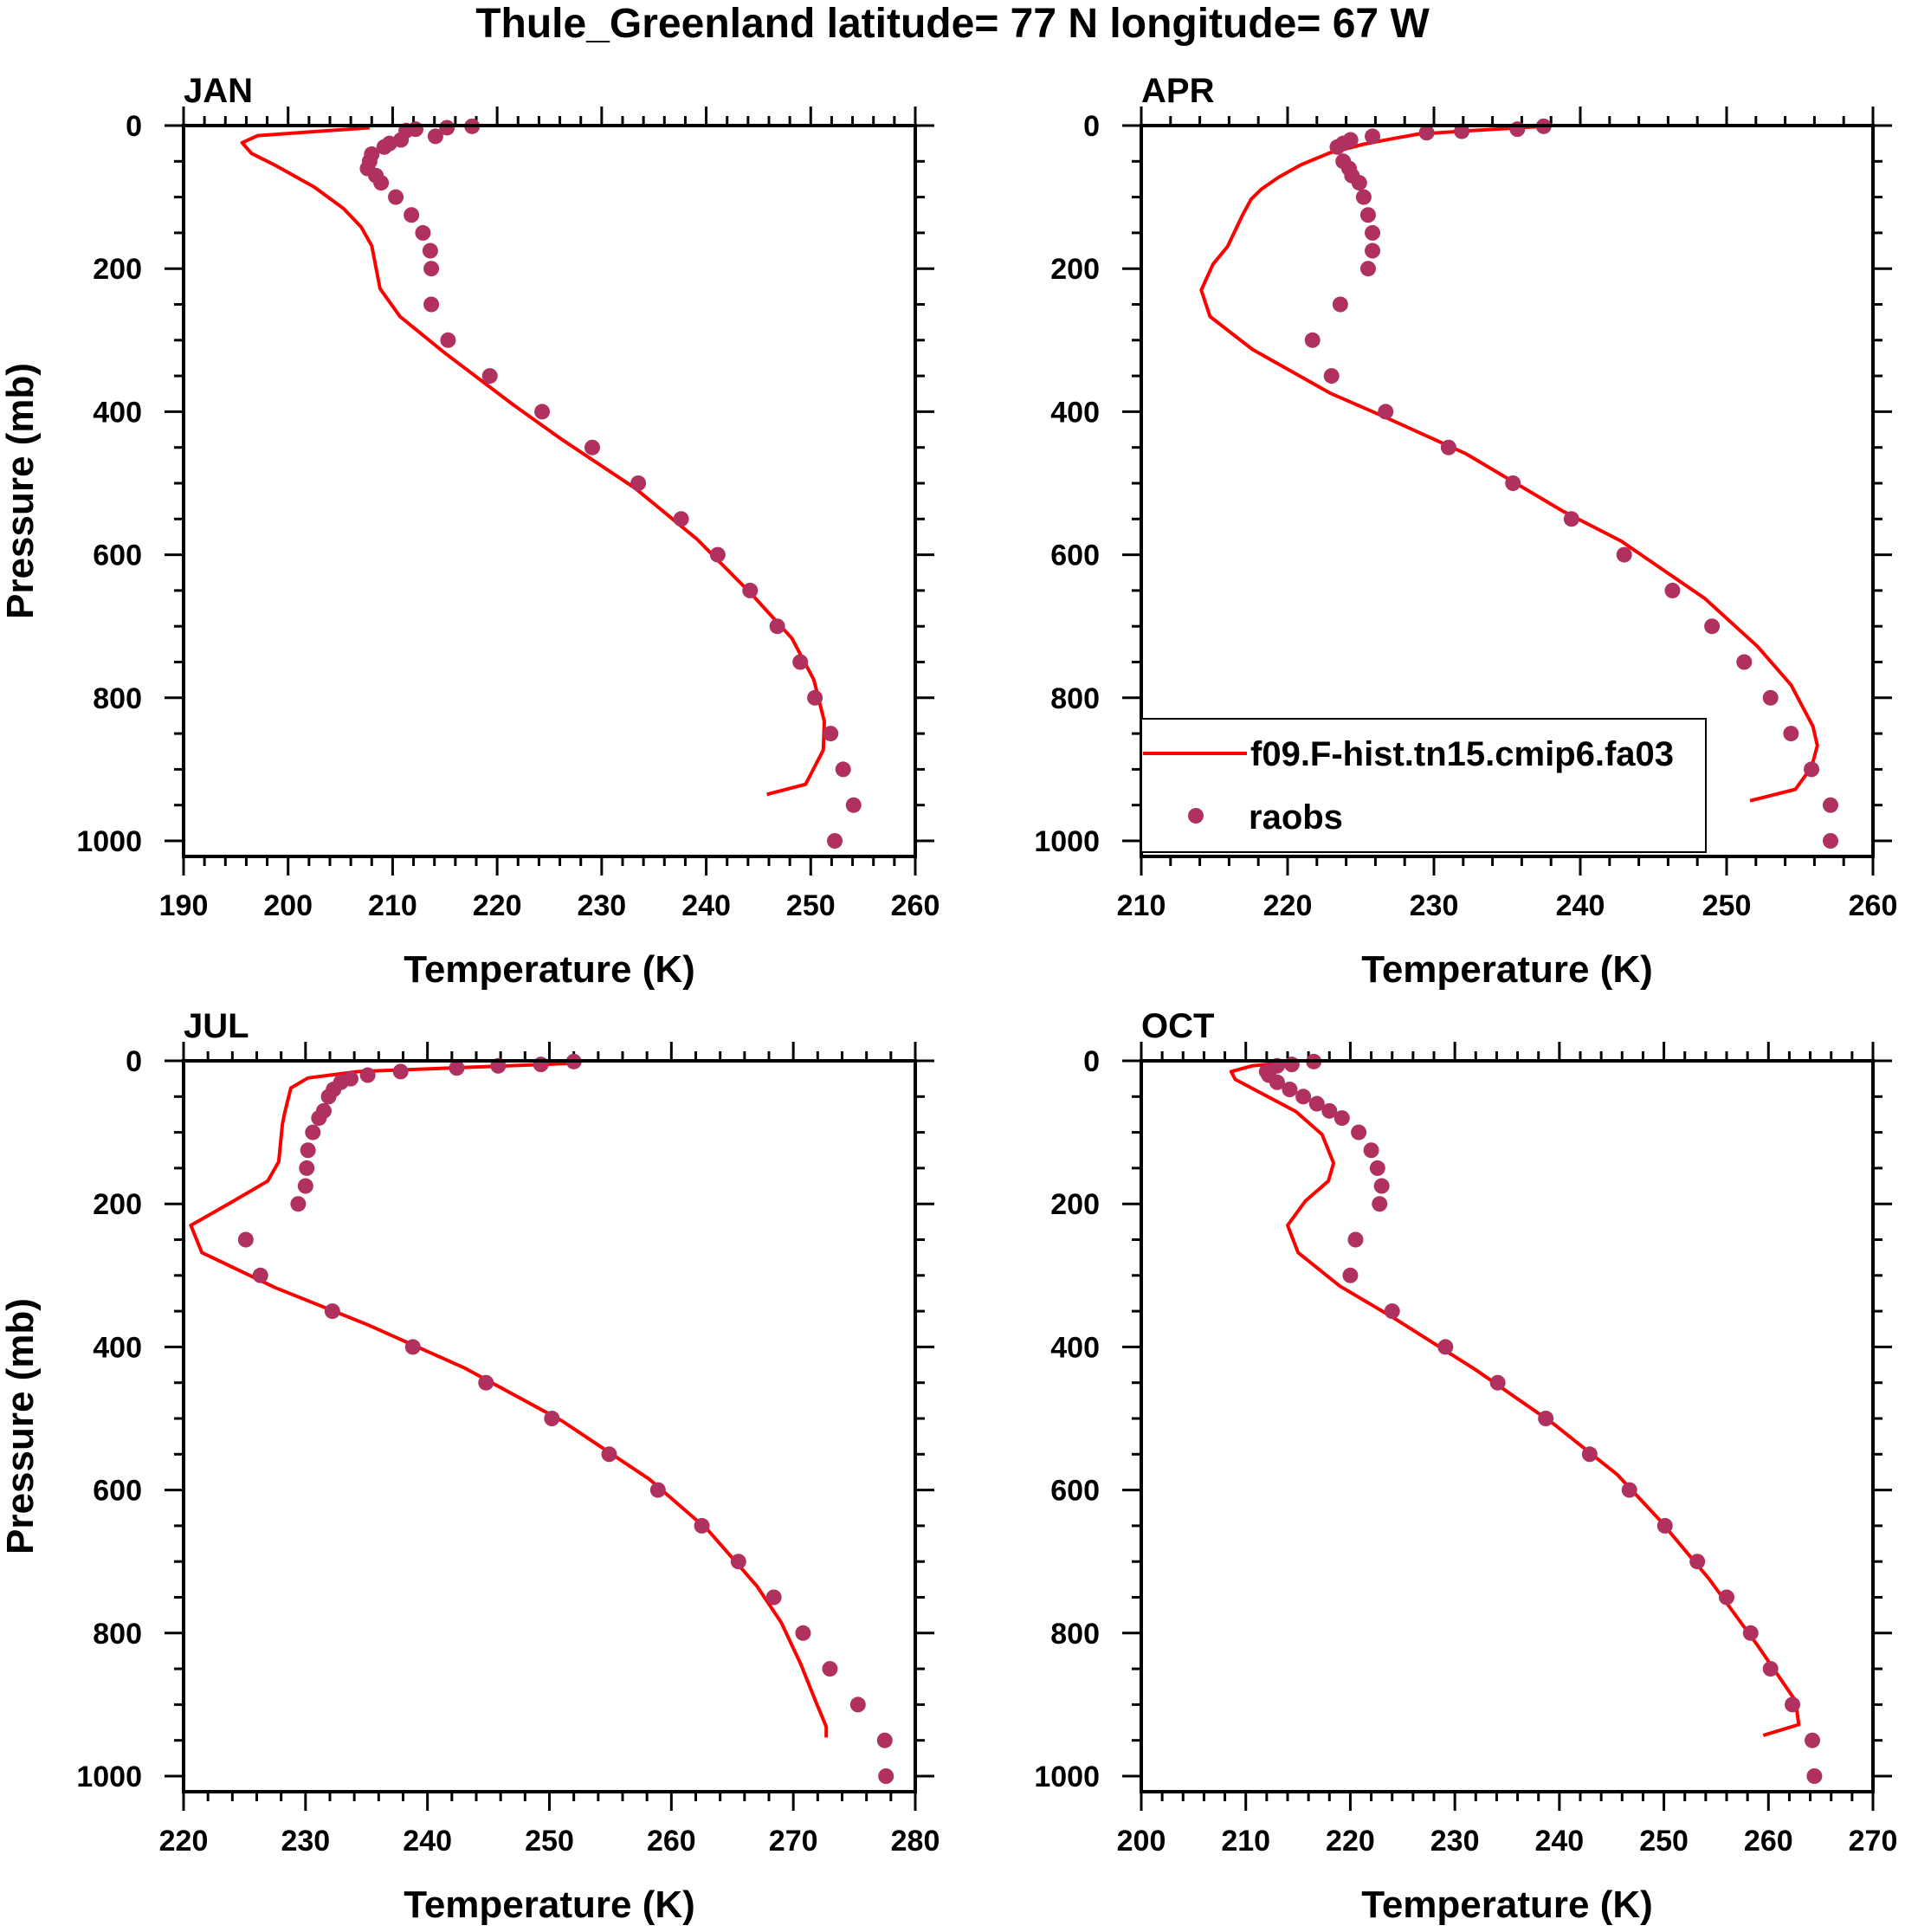 Image resolution: width=1905 pixels, height=1932 pixels. What do you see at coordinates (916, 1841) in the screenshot?
I see `x-tick-label: 280` at bounding box center [916, 1841].